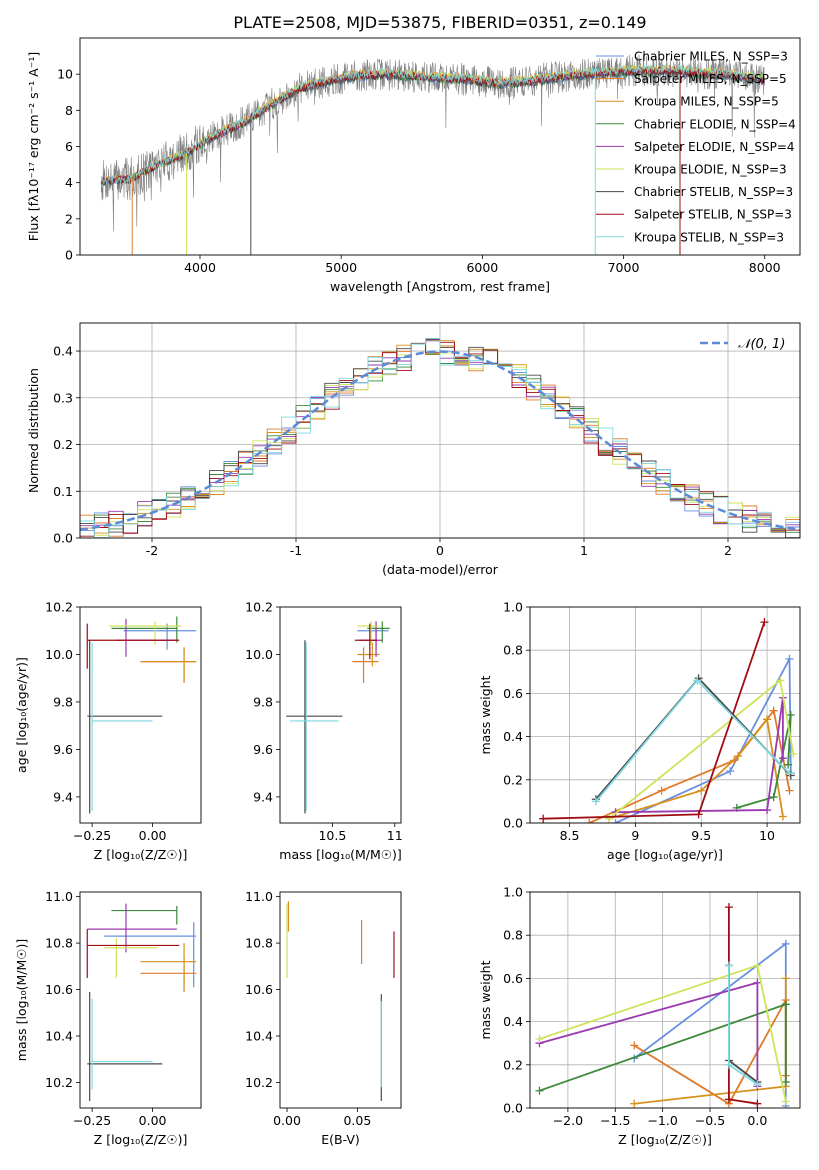 The width and height of the screenshot is (819, 1170). Describe the element at coordinates (584, 550) in the screenshot. I see `x-tick-label: 1` at that location.